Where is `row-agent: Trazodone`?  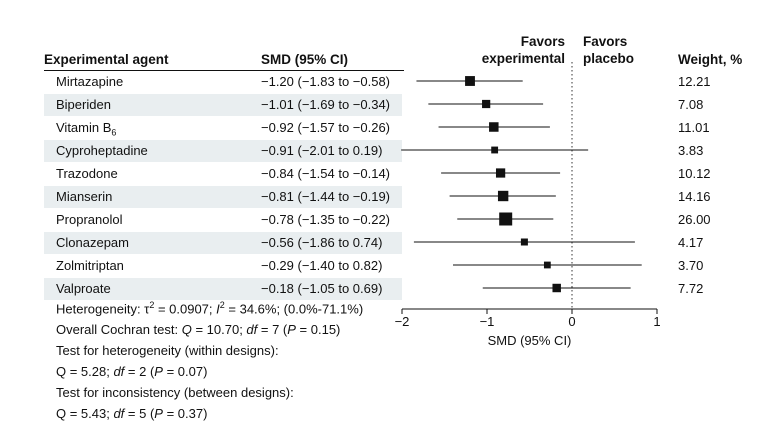
row-agent: Trazodone is located at coordinates (87, 173).